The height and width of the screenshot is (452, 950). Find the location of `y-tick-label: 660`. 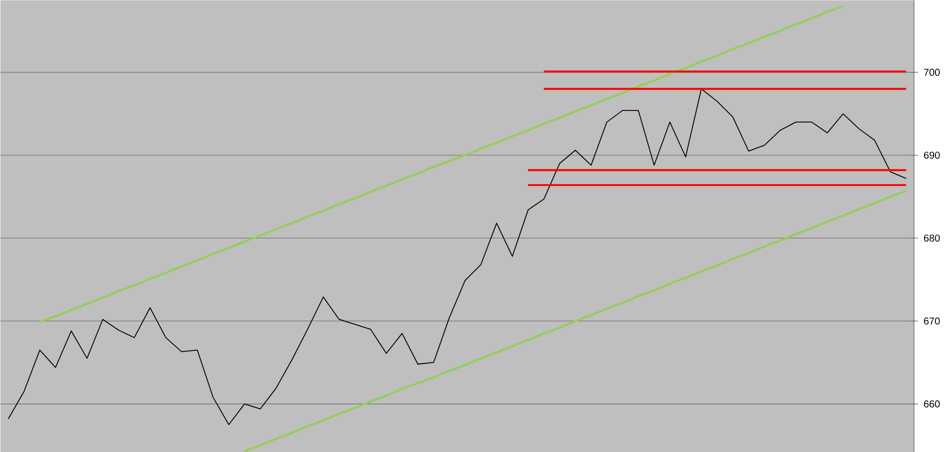

y-tick-label: 660 is located at coordinates (932, 404).